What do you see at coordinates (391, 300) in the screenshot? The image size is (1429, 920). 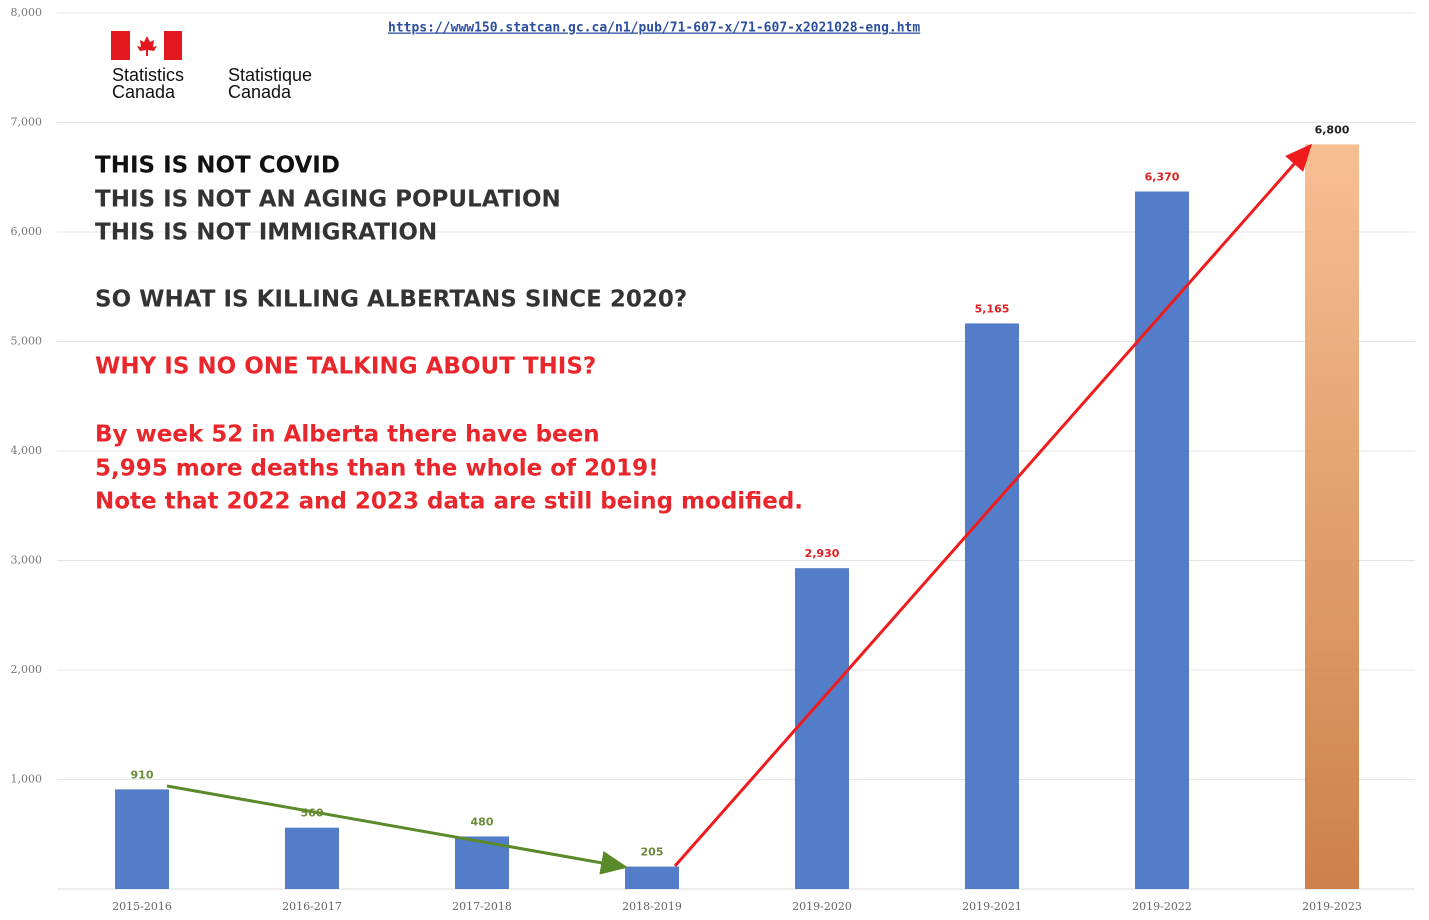 I see `annotation: SO WHAT IS KILLING ALBERTANS SINCE 2020?` at bounding box center [391, 300].